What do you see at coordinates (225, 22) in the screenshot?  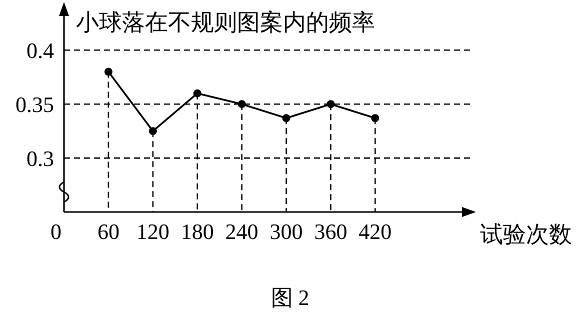 I see `y-axis-title: 小球落在不规则图案内的频率` at bounding box center [225, 22].